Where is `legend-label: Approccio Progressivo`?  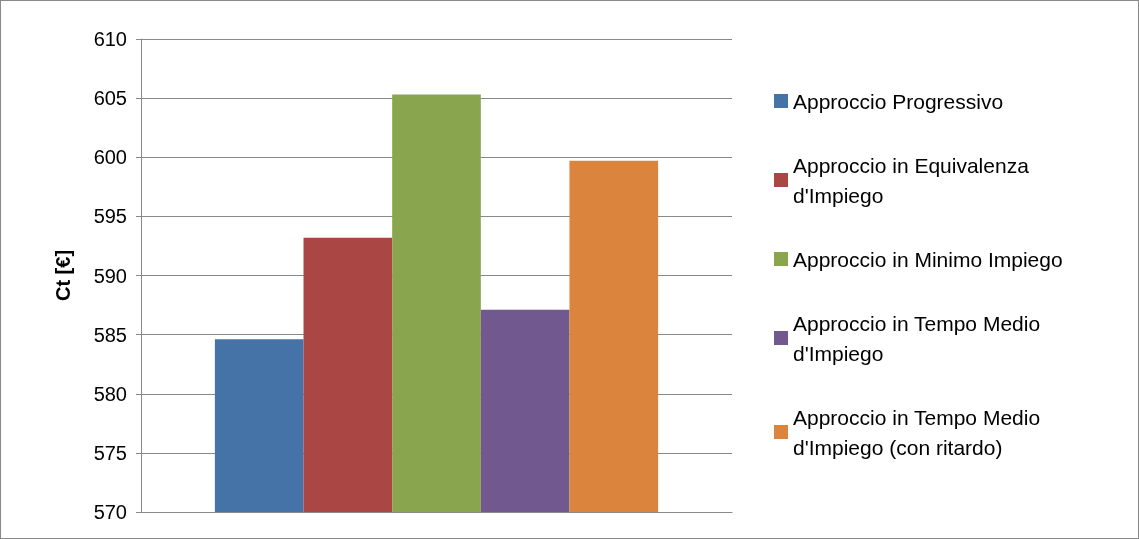
legend-label: Approccio Progressivo is located at coordinates (898, 101).